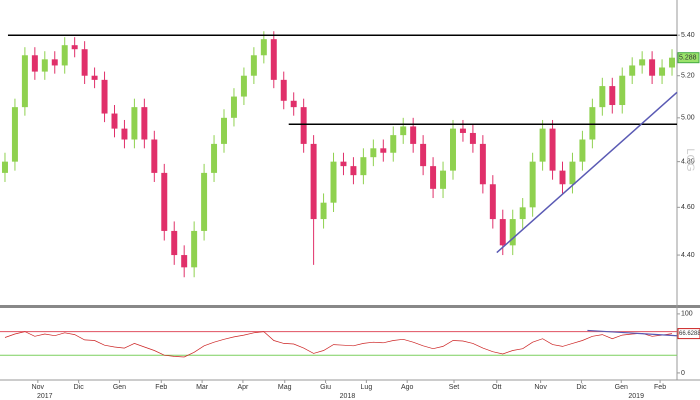  I want to click on last-value-box, so click(688, 334).